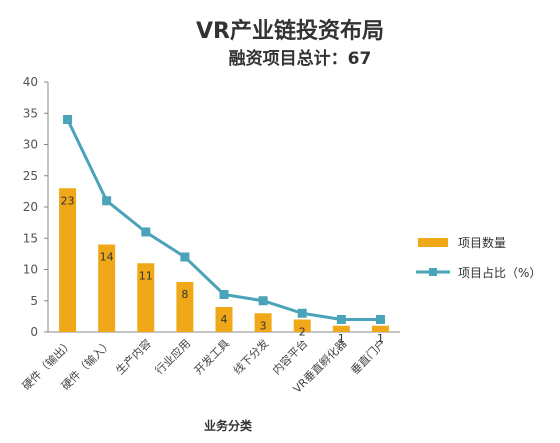  I want to click on bar-data-label: 8, so click(184, 294).